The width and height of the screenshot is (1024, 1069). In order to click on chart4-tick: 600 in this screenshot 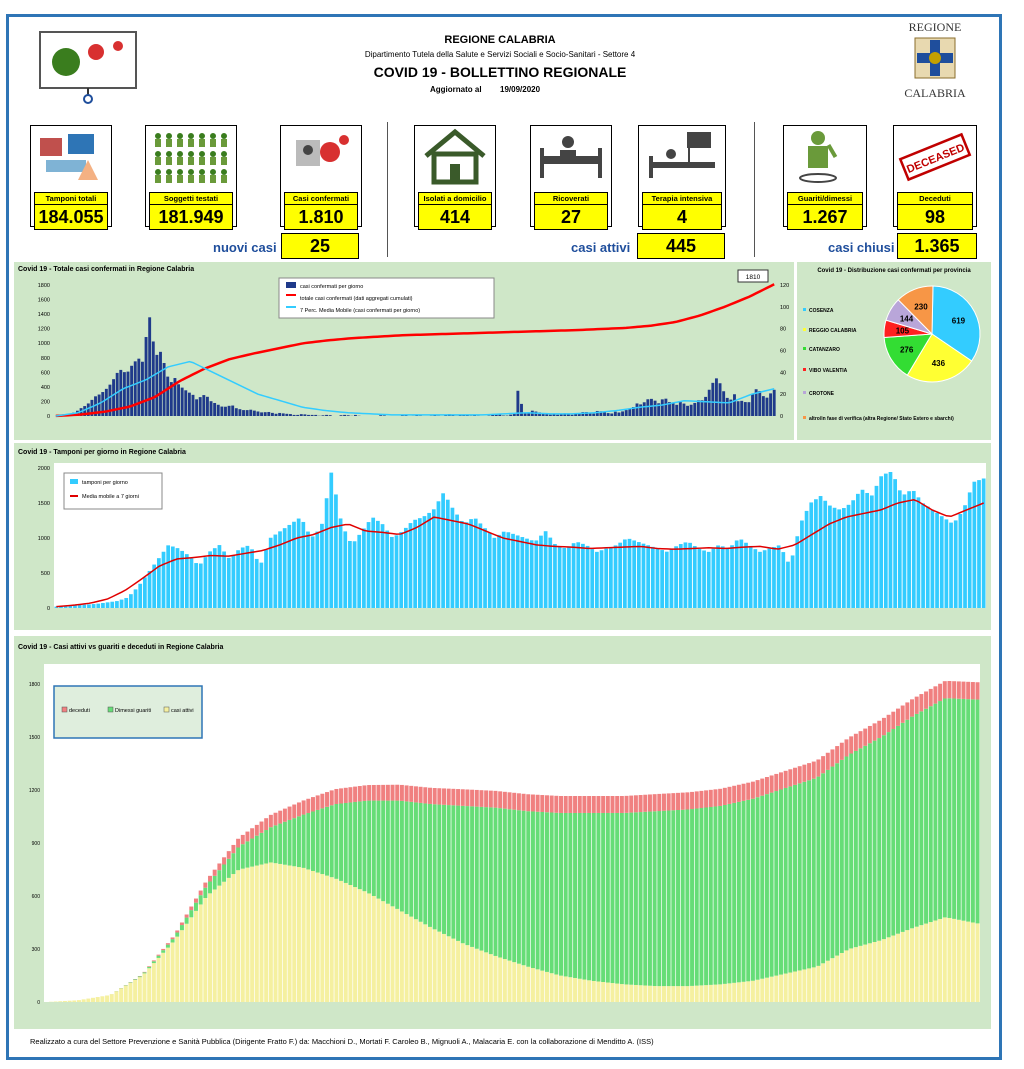, I will do `click(36, 897)`.